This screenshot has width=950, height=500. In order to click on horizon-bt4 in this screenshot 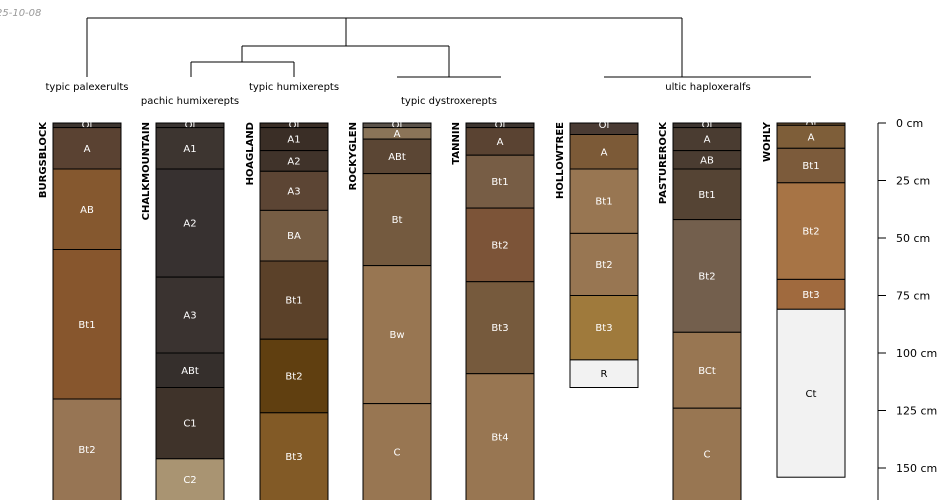, I will do `click(500, 436)`.